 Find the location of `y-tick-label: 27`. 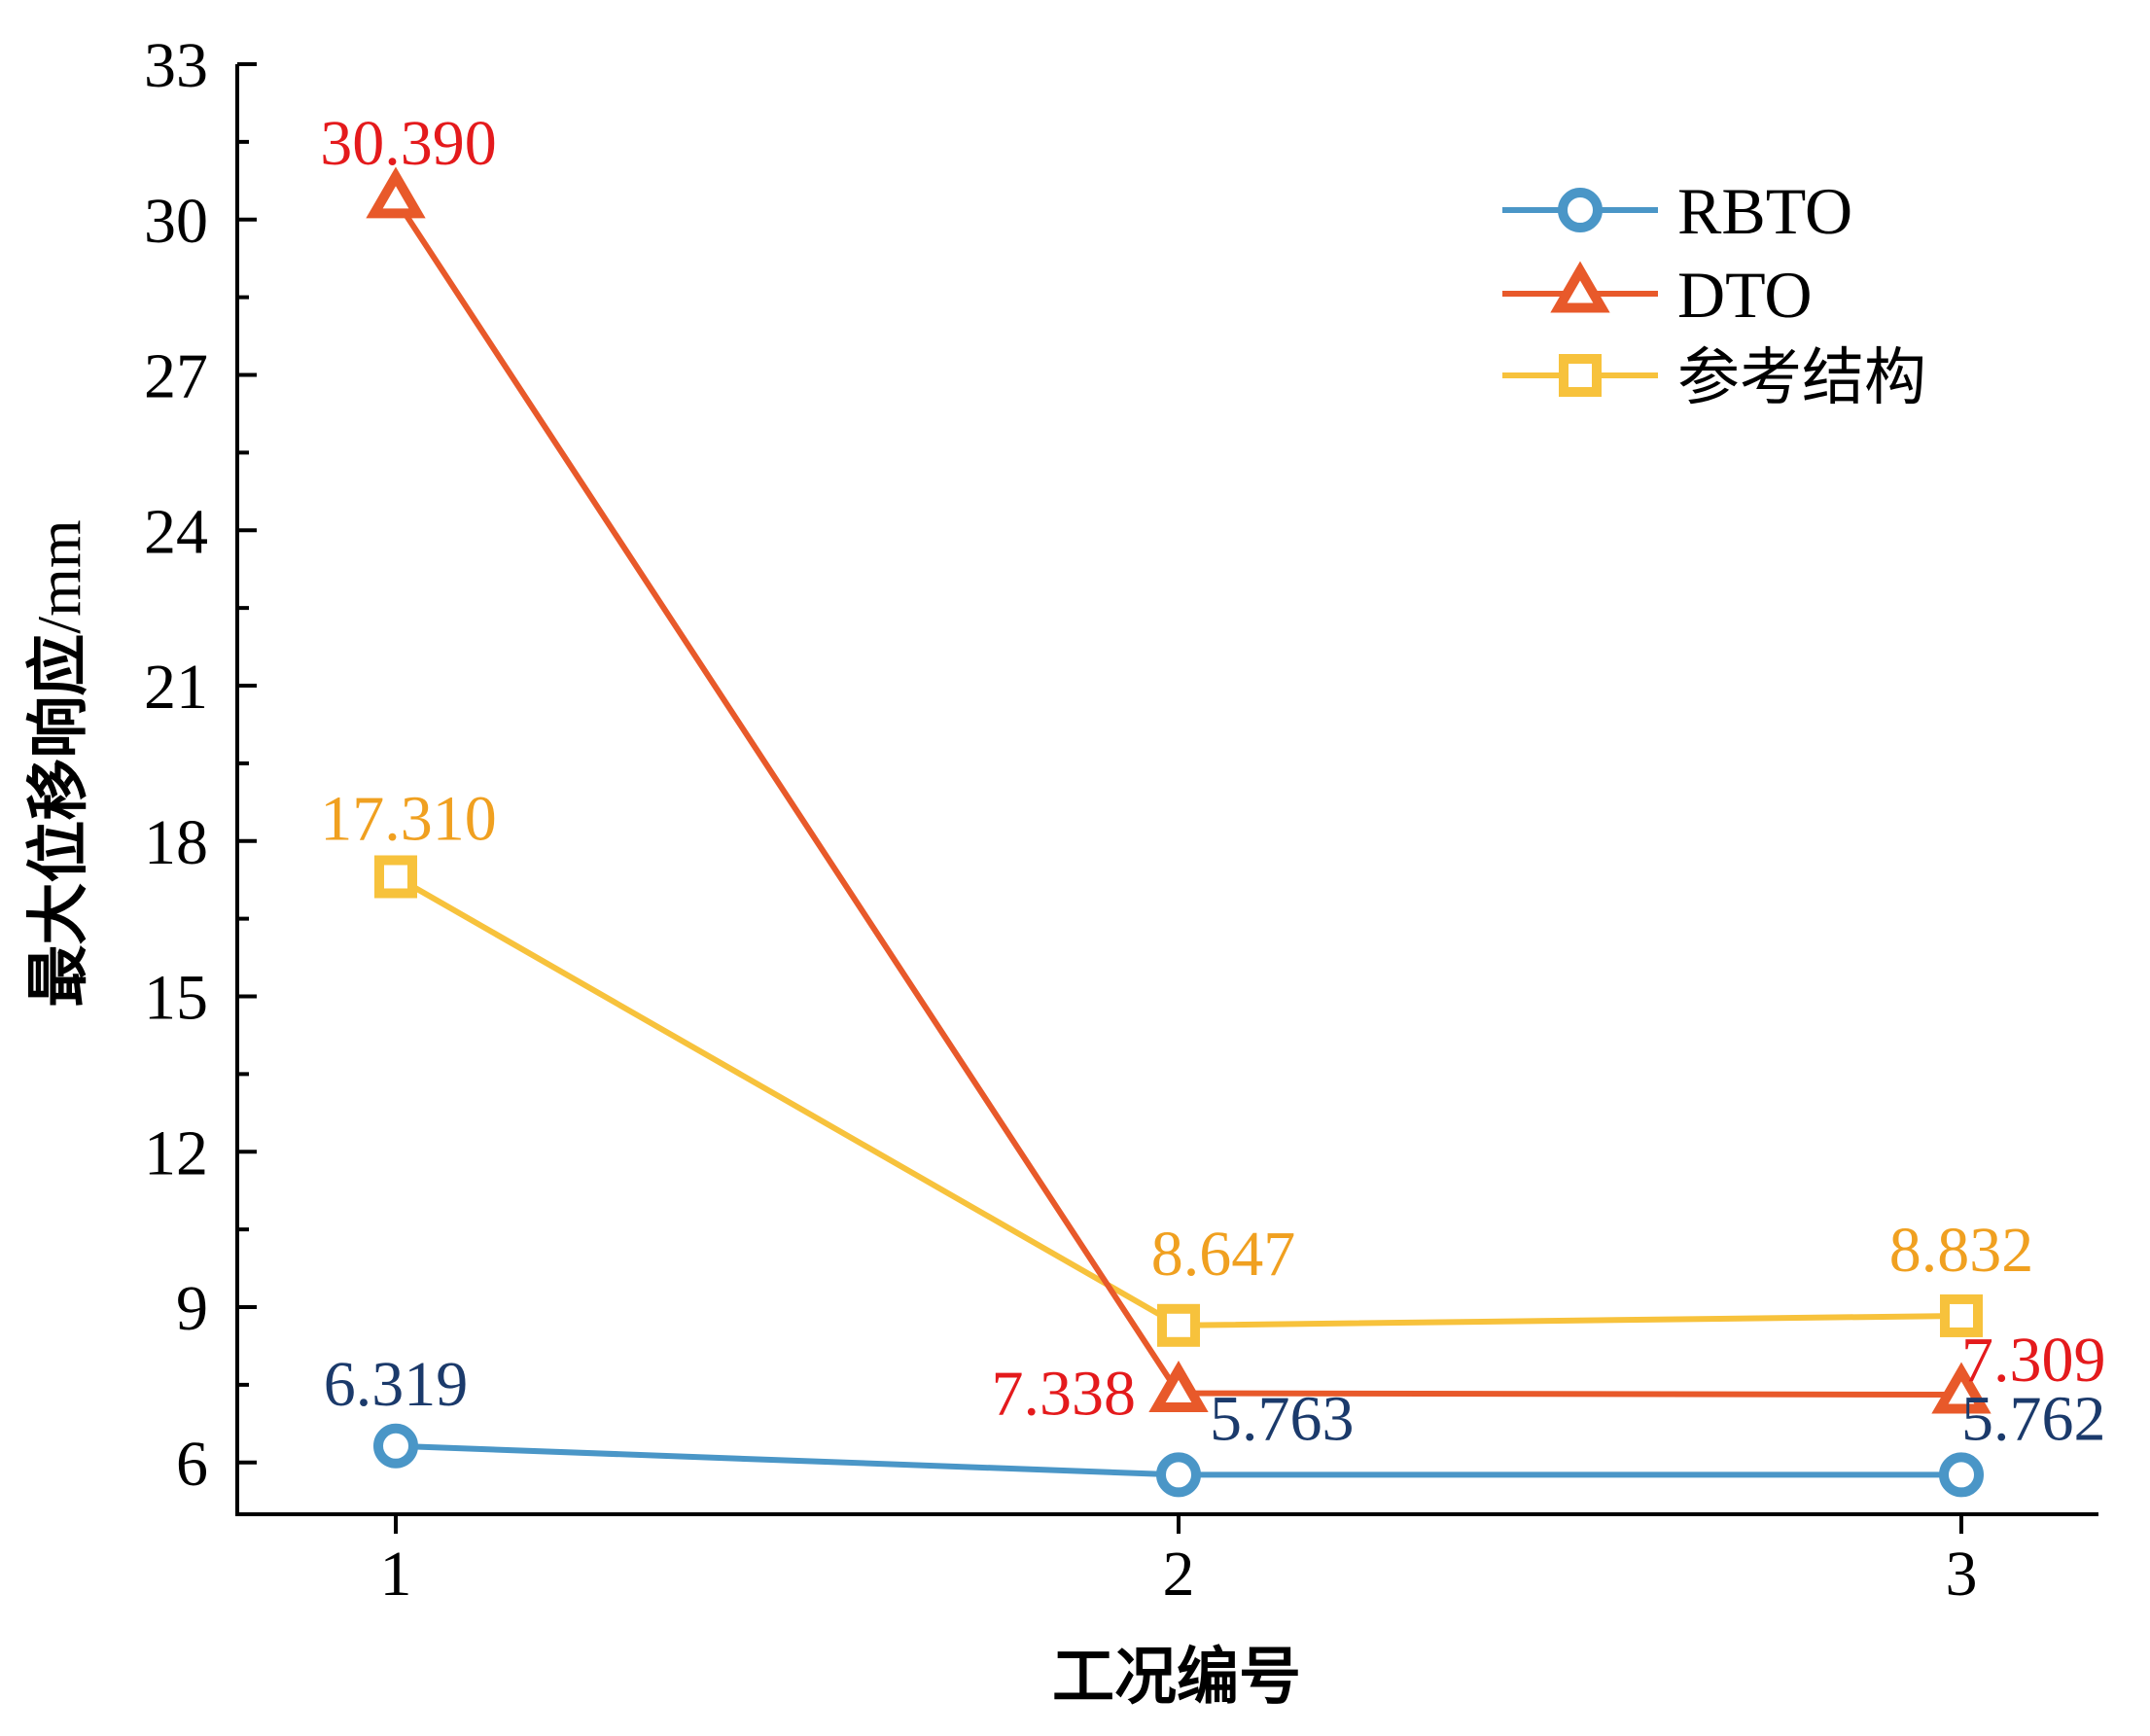

y-tick-label: 27 is located at coordinates (176, 377).